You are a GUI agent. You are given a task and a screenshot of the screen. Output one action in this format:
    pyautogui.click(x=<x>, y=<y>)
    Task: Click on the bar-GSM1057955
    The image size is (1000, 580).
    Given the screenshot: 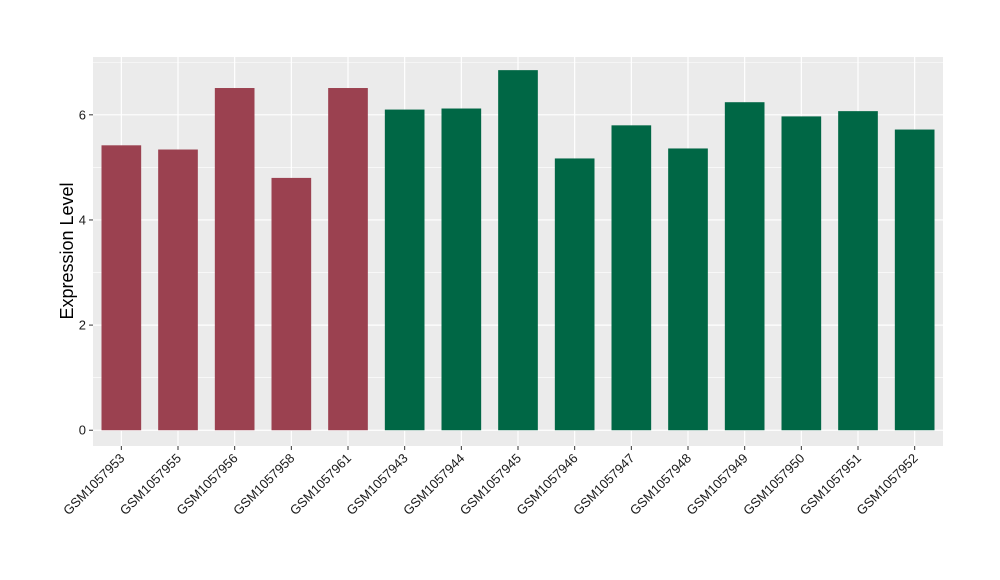 What is the action you would take?
    pyautogui.click(x=178, y=290)
    